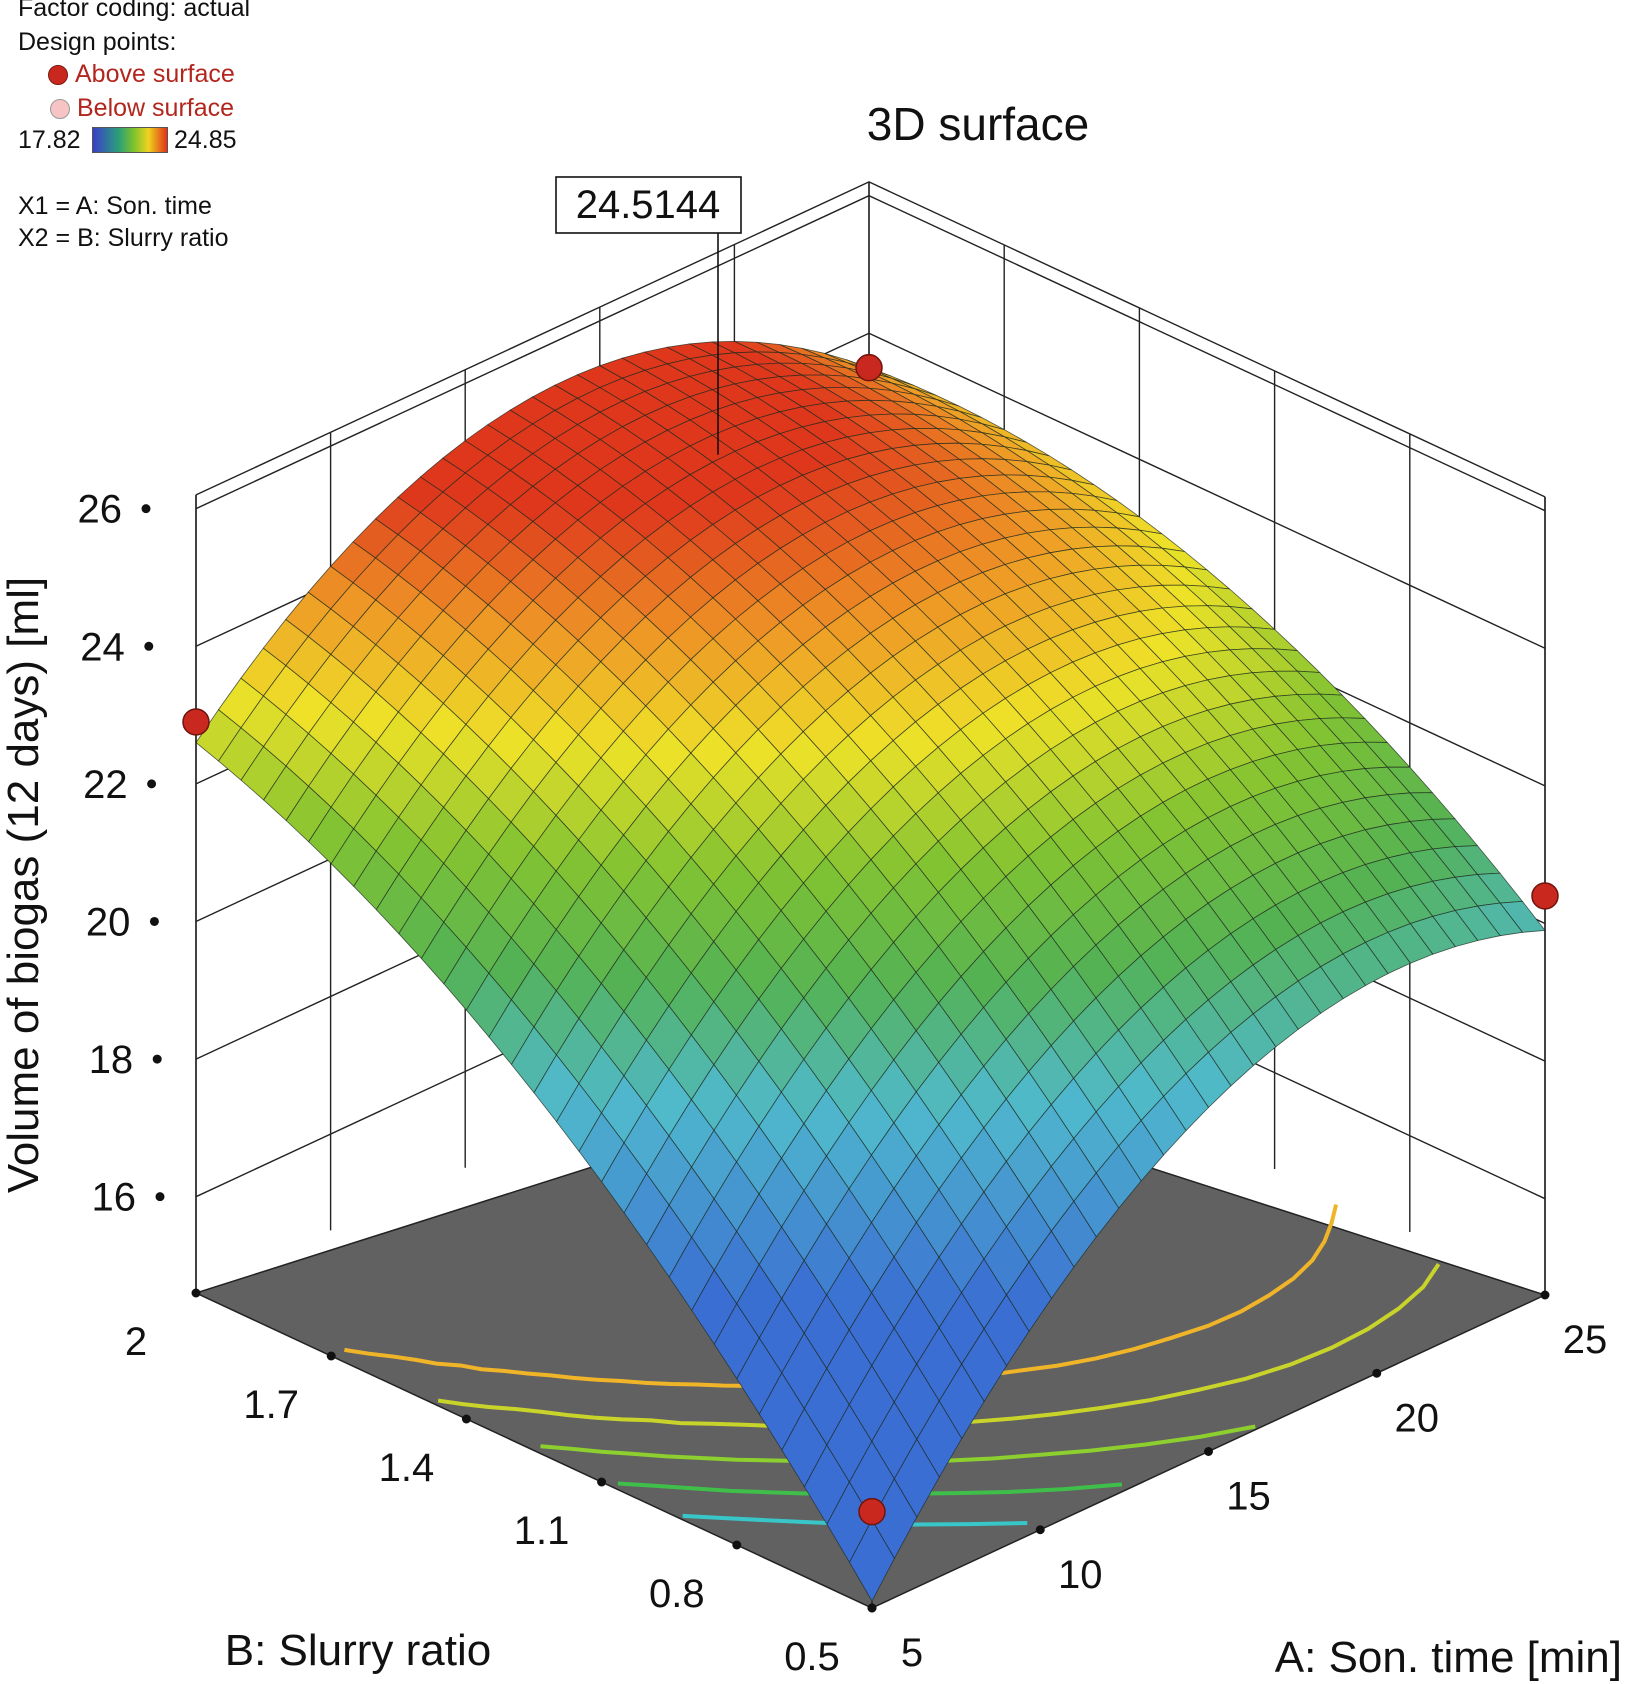 The width and height of the screenshot is (1629, 1684). Describe the element at coordinates (130, 140) in the screenshot. I see `color-scale-bar` at that location.